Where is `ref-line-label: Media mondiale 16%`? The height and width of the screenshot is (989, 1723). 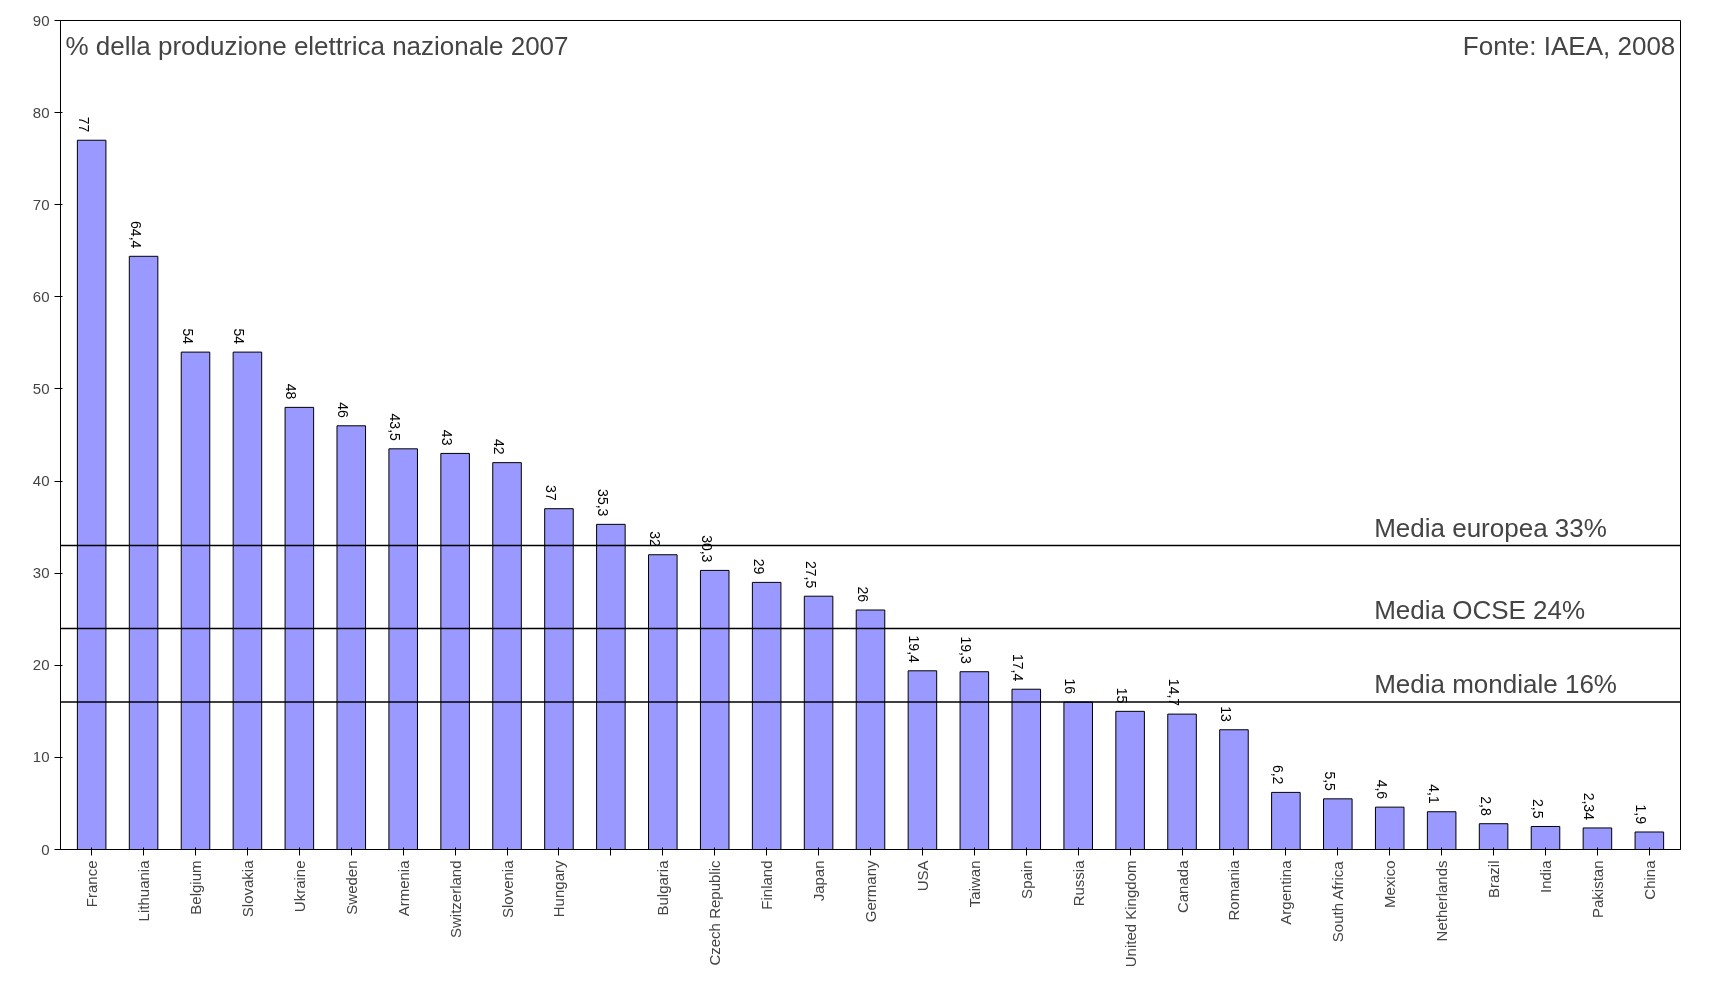 ref-line-label: Media mondiale 16% is located at coordinates (1495, 684).